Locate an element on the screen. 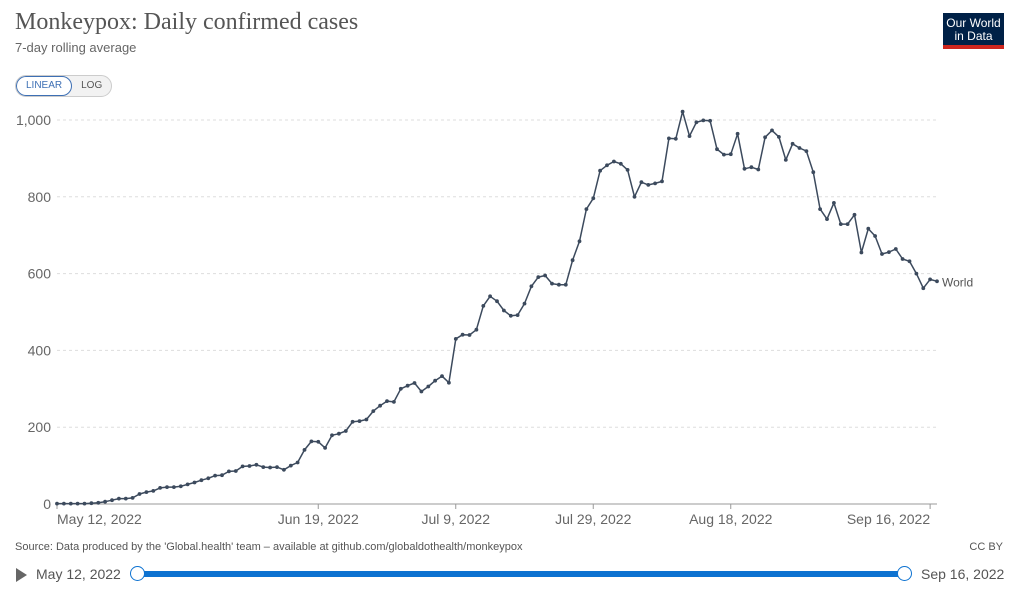 The height and width of the screenshot is (591, 1015). owid-logo: Our World in Data is located at coordinates (973, 31).